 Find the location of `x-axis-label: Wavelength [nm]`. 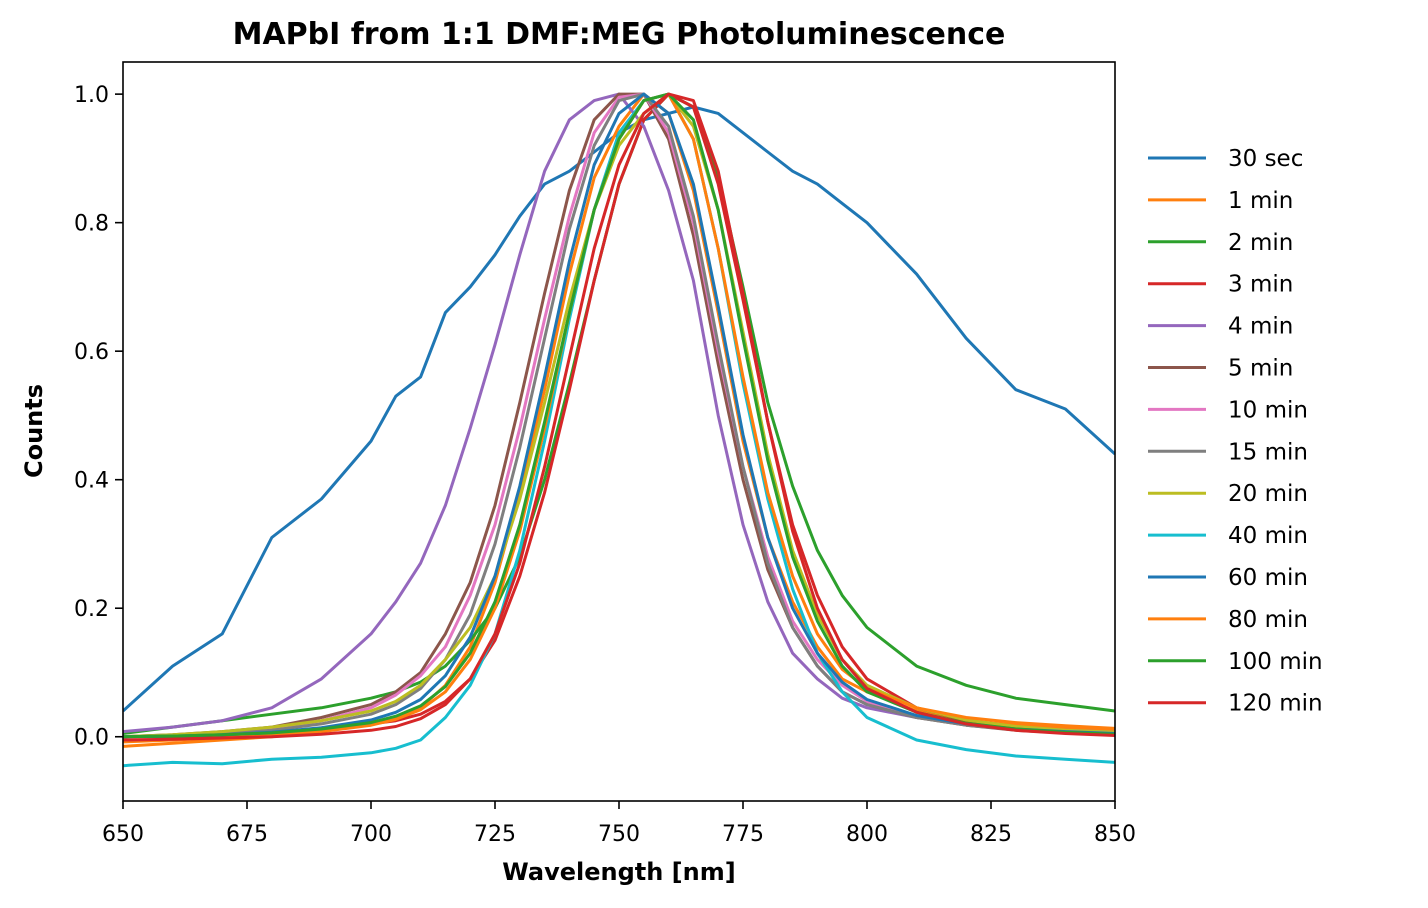

x-axis-label: Wavelength [nm] is located at coordinates (618, 872).